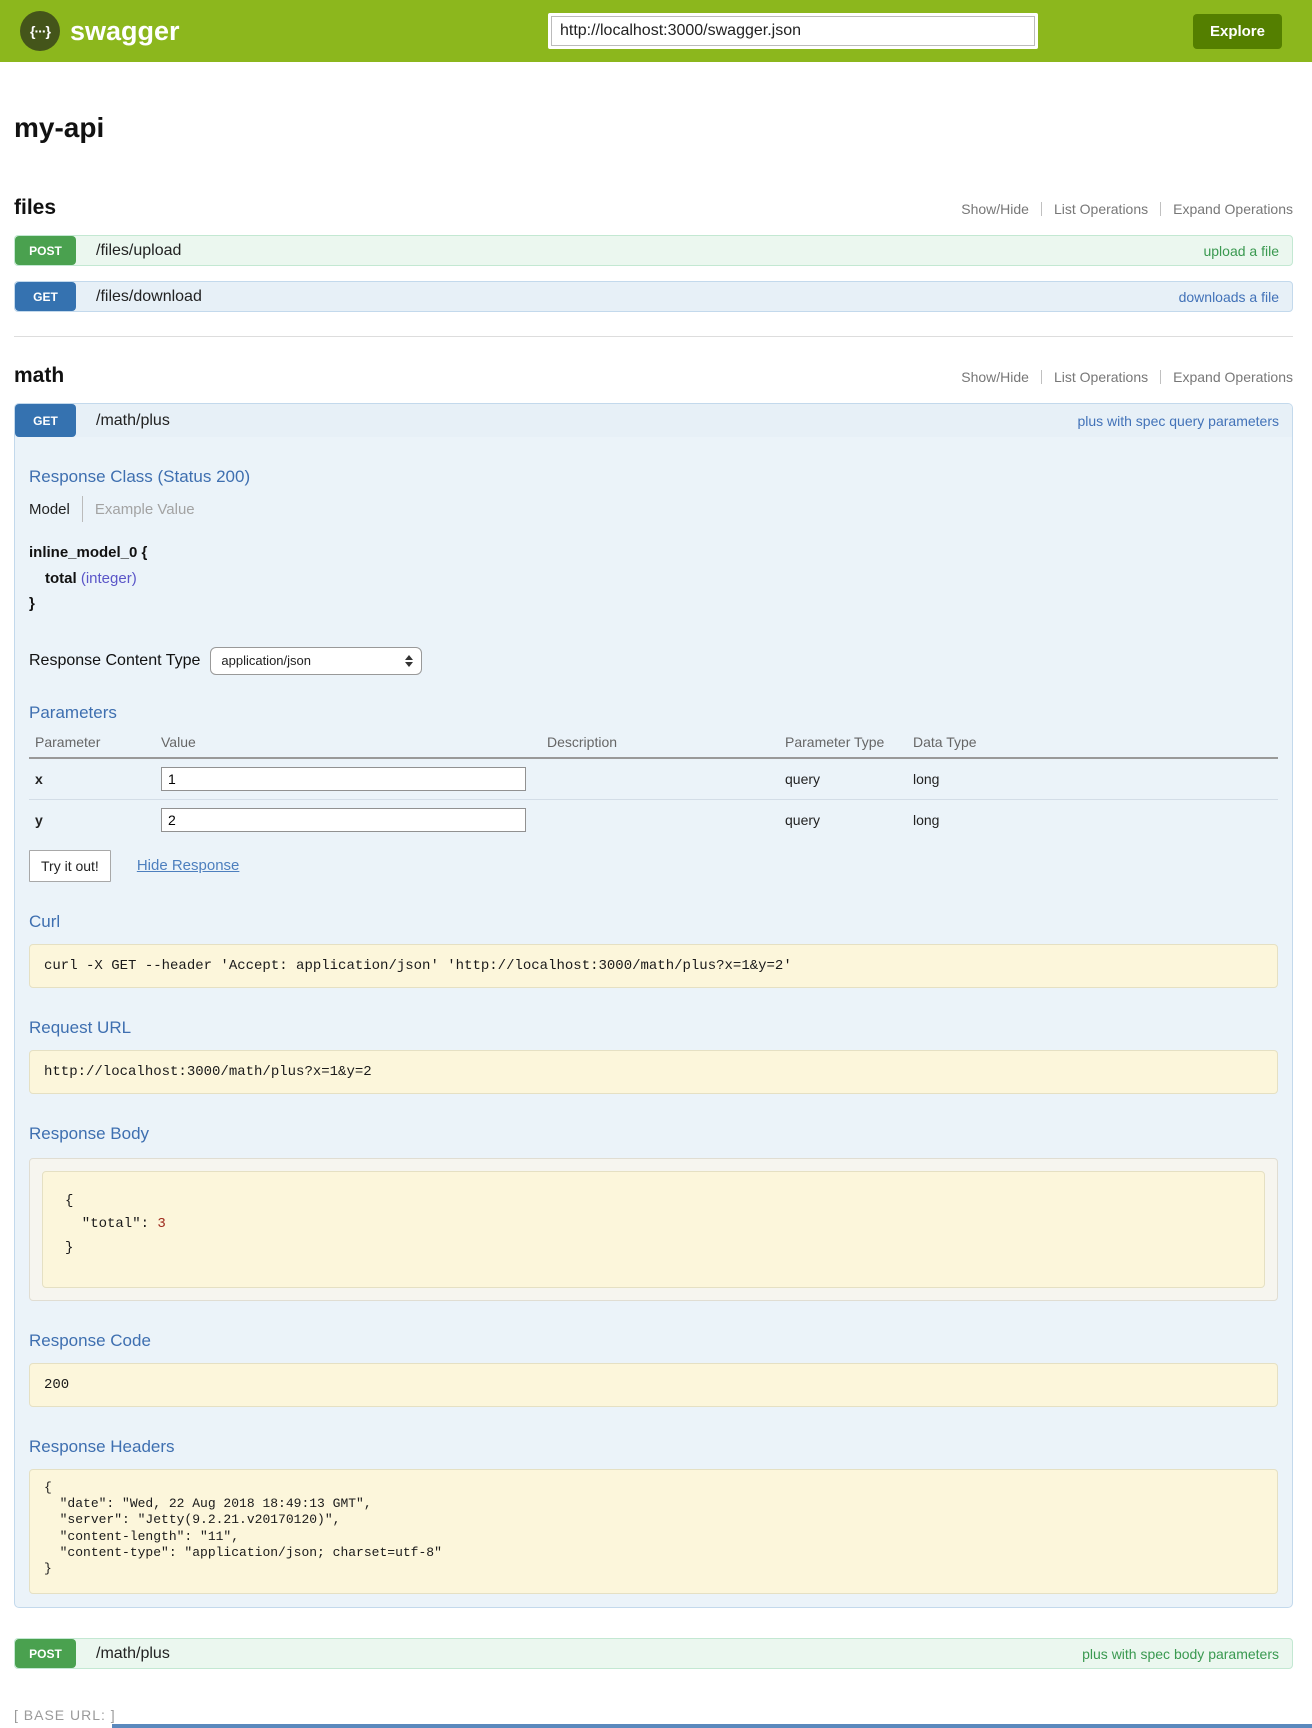 The height and width of the screenshot is (1728, 1312). What do you see at coordinates (40, 31) in the screenshot?
I see `swagger-logo-icon: {···}` at bounding box center [40, 31].